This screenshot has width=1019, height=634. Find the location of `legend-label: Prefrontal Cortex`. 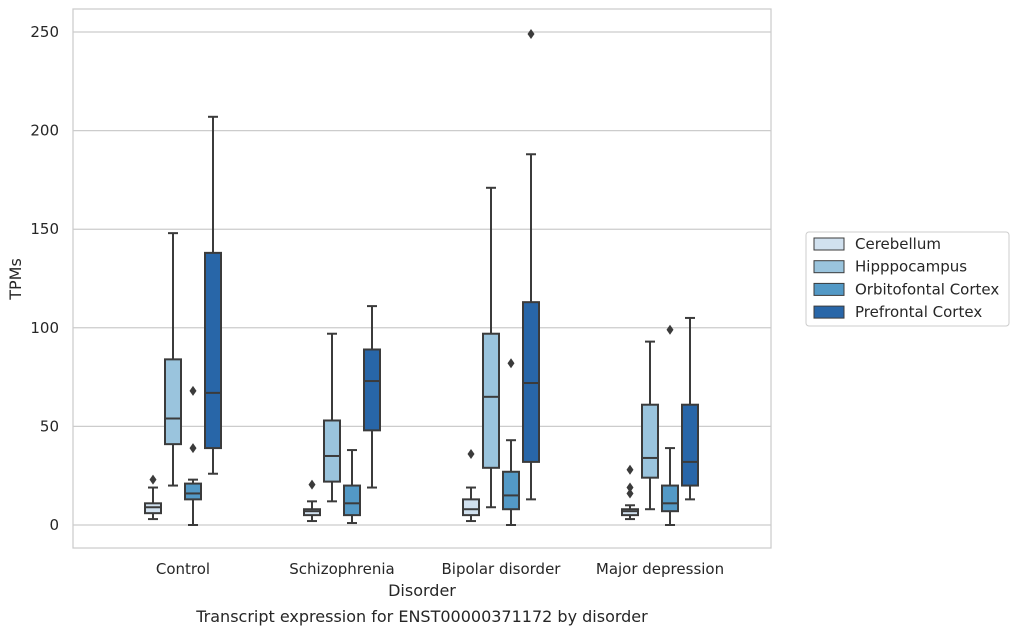

legend-label: Prefrontal Cortex is located at coordinates (918, 312).